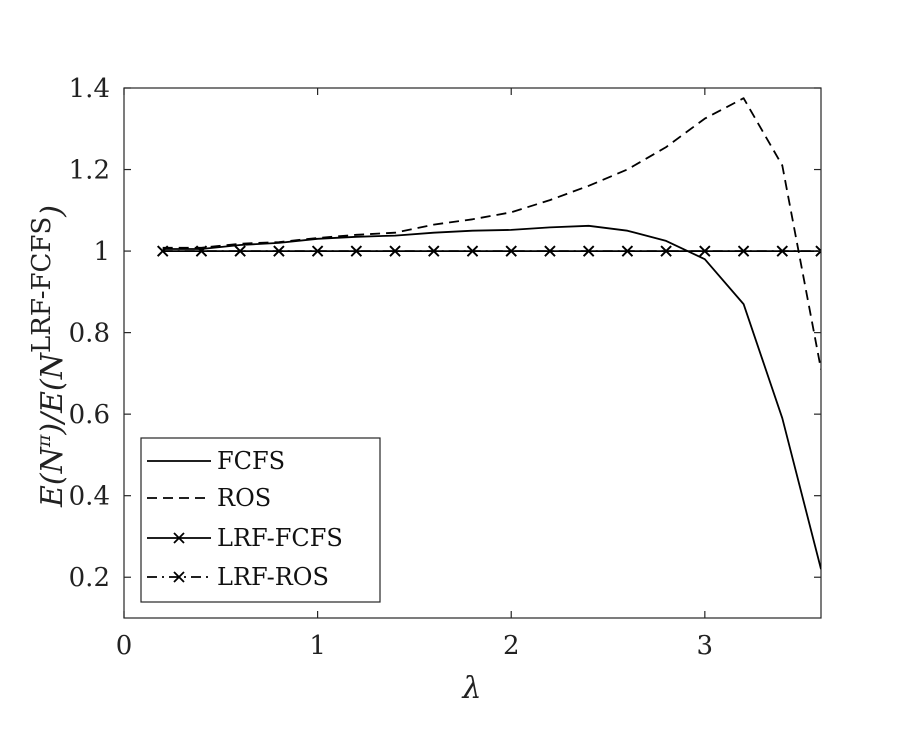 This screenshot has height=751, width=913. I want to click on x-axis-label: λ, so click(471, 688).